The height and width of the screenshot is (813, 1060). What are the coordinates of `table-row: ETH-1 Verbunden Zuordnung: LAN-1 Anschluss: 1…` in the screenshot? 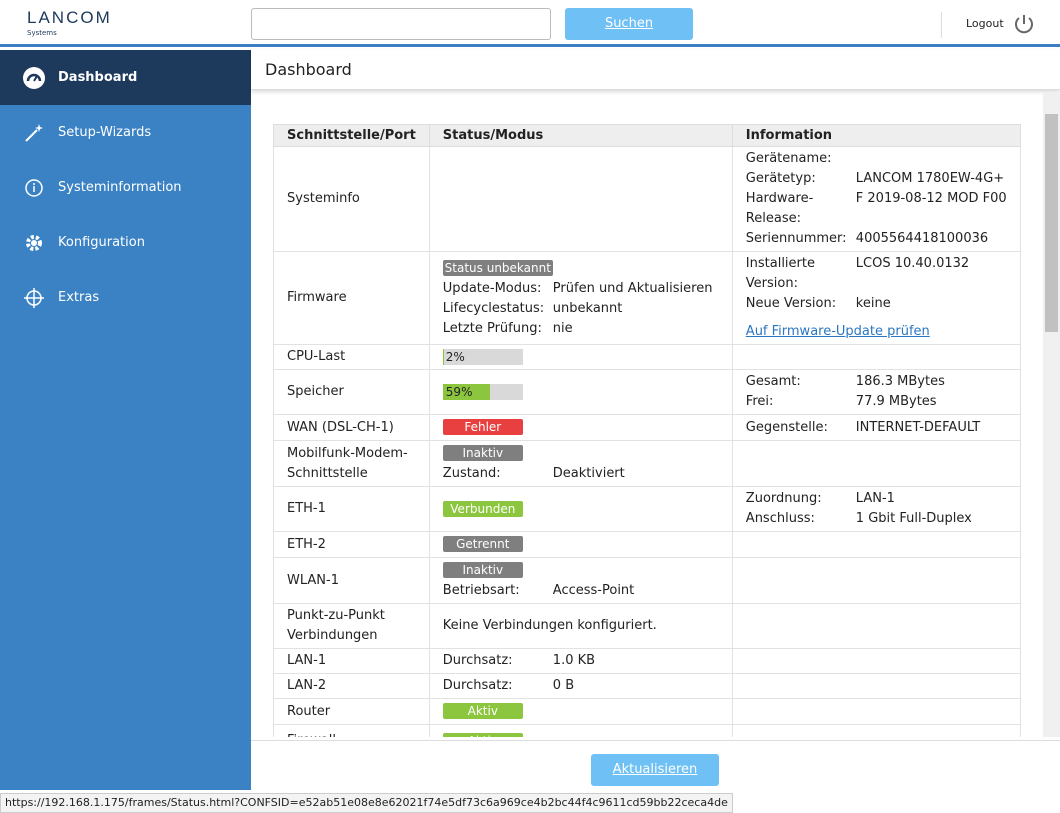 It's located at (647, 509).